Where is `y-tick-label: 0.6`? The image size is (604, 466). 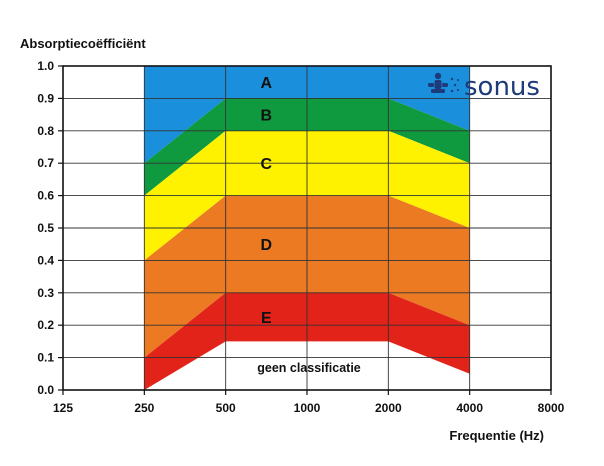 y-tick-label: 0.6 is located at coordinates (45, 196).